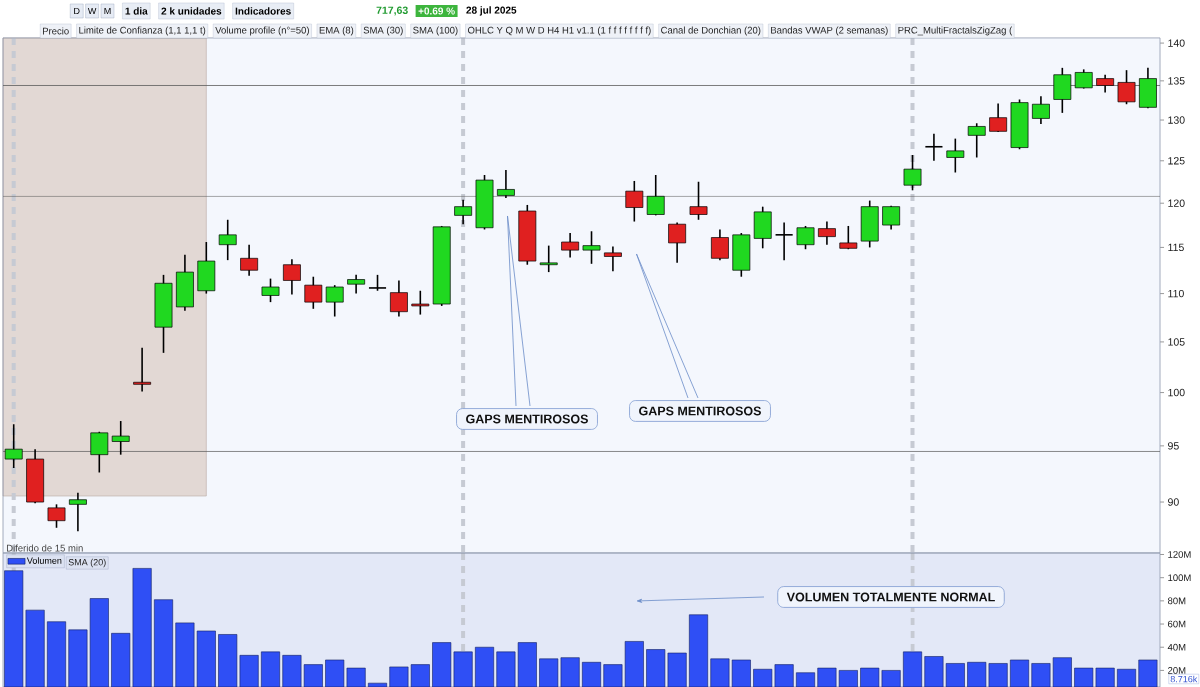 The width and height of the screenshot is (1200, 687). Describe the element at coordinates (955, 31) in the screenshot. I see `text: PRC_MultiFractalsZigZag (` at that location.